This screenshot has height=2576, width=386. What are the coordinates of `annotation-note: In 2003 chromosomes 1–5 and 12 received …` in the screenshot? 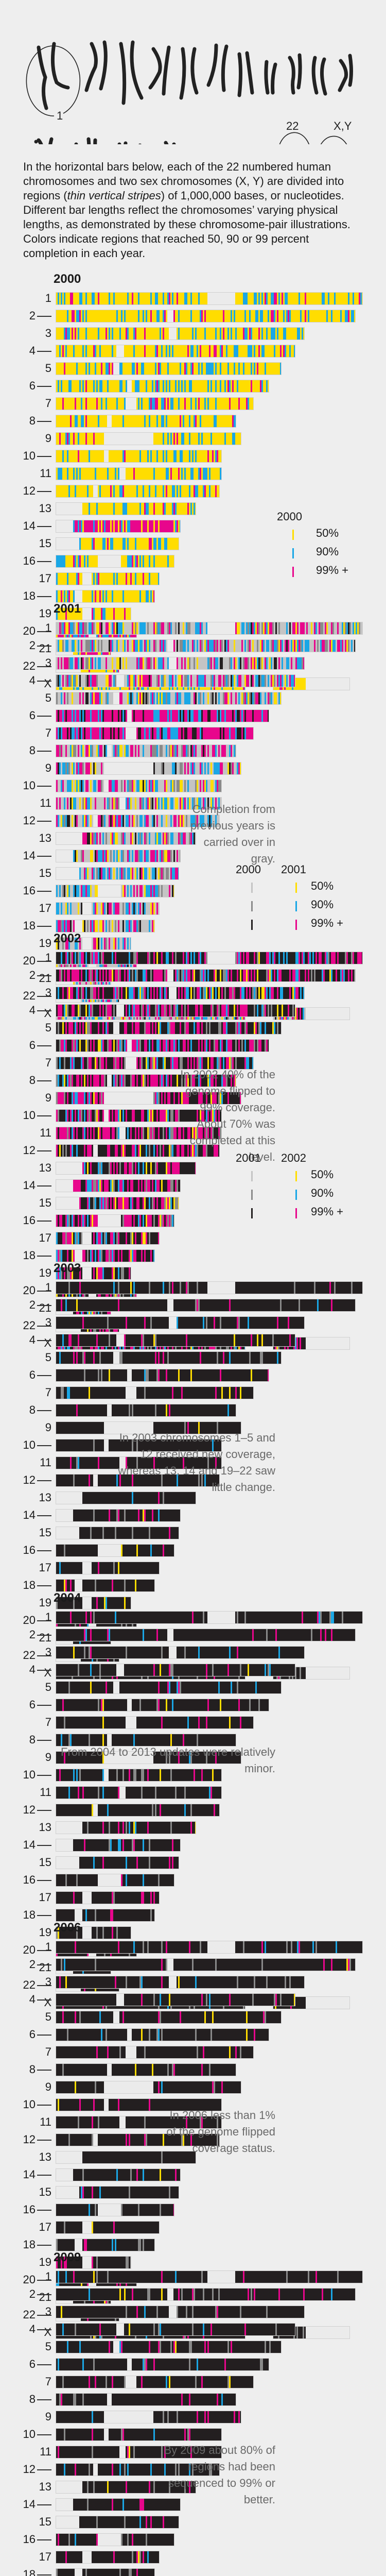 It's located at (191, 1463).